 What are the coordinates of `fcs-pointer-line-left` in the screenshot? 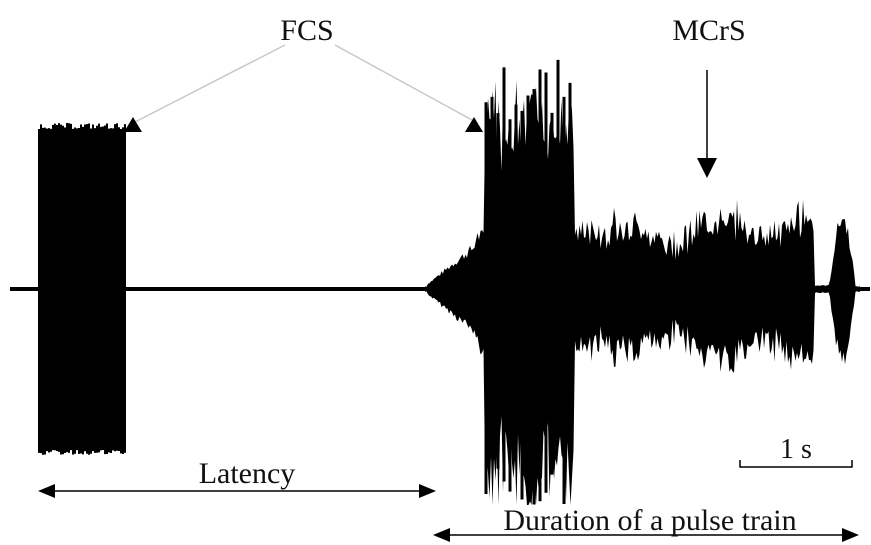 It's located at (210, 83).